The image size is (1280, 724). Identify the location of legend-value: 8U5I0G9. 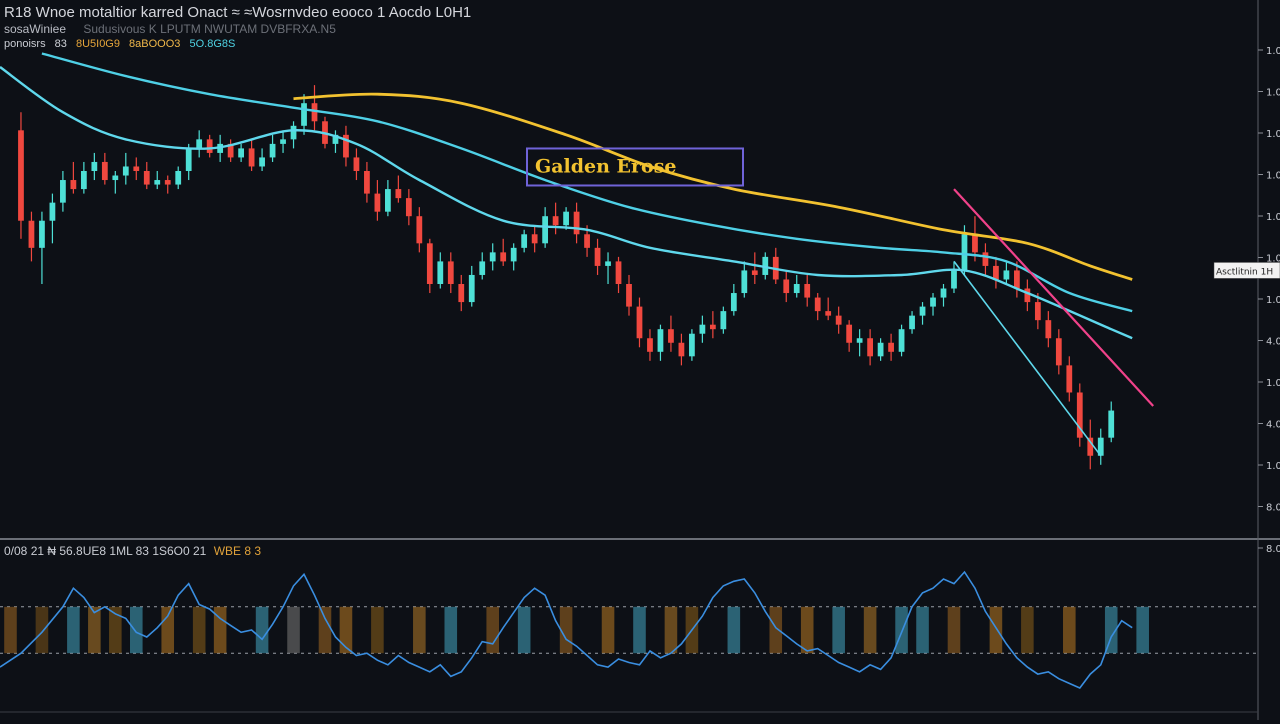
(97, 44).